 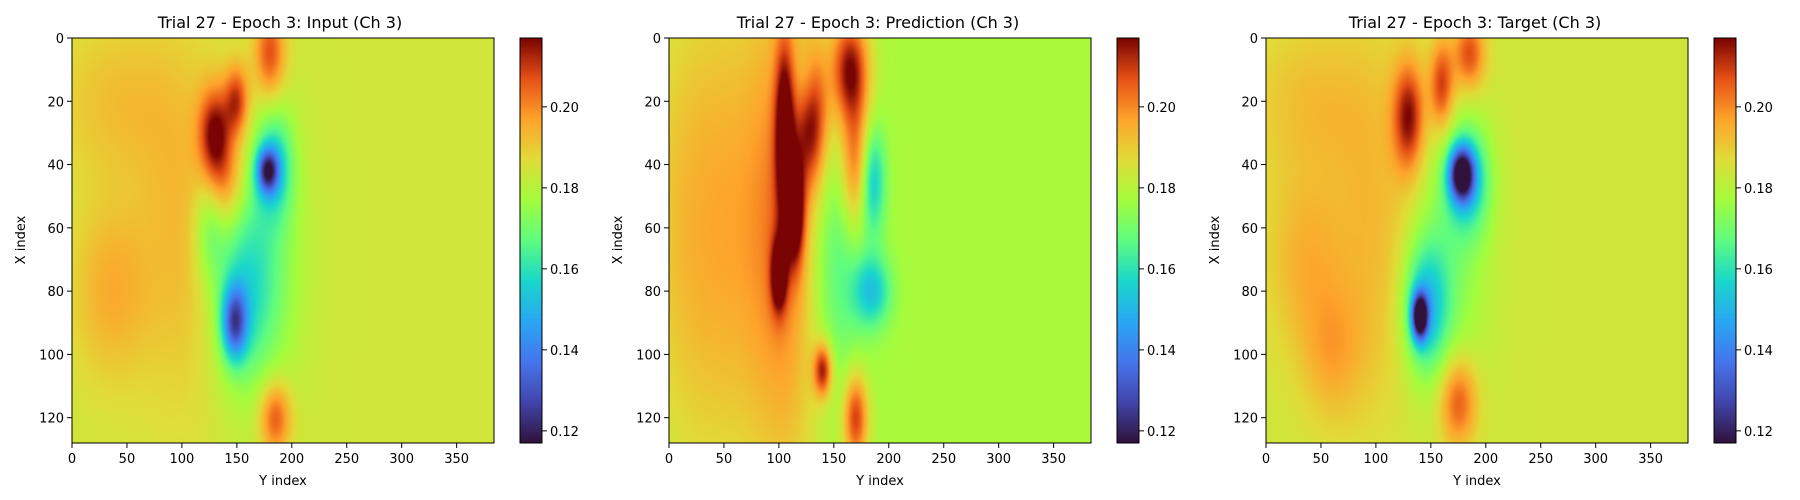 What do you see at coordinates (1474, 22) in the screenshot?
I see `chart-title: Trial 27 - Epoch 3: Target (Ch 3)` at bounding box center [1474, 22].